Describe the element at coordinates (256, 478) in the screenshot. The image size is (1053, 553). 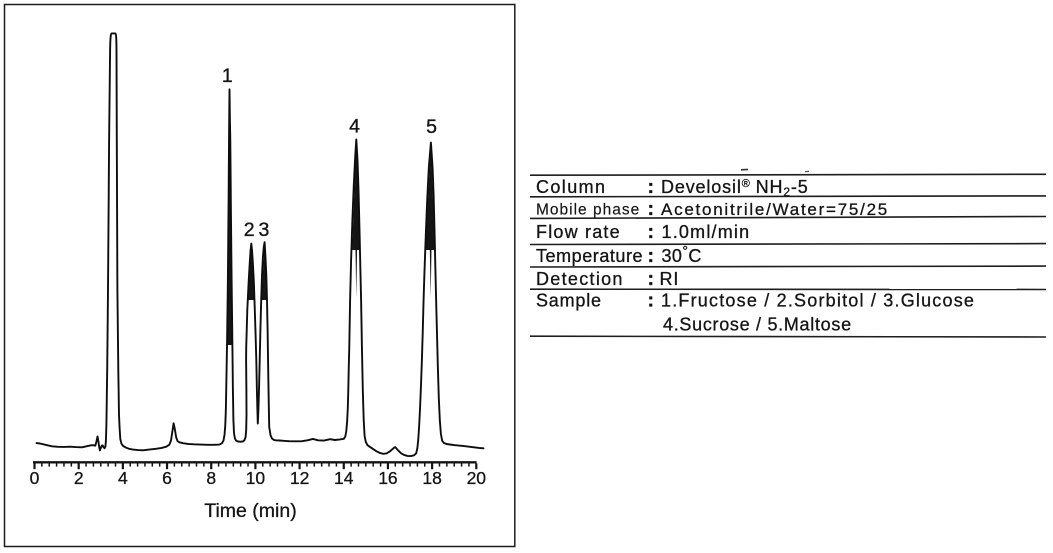
I see `svg-text: 10` at that location.